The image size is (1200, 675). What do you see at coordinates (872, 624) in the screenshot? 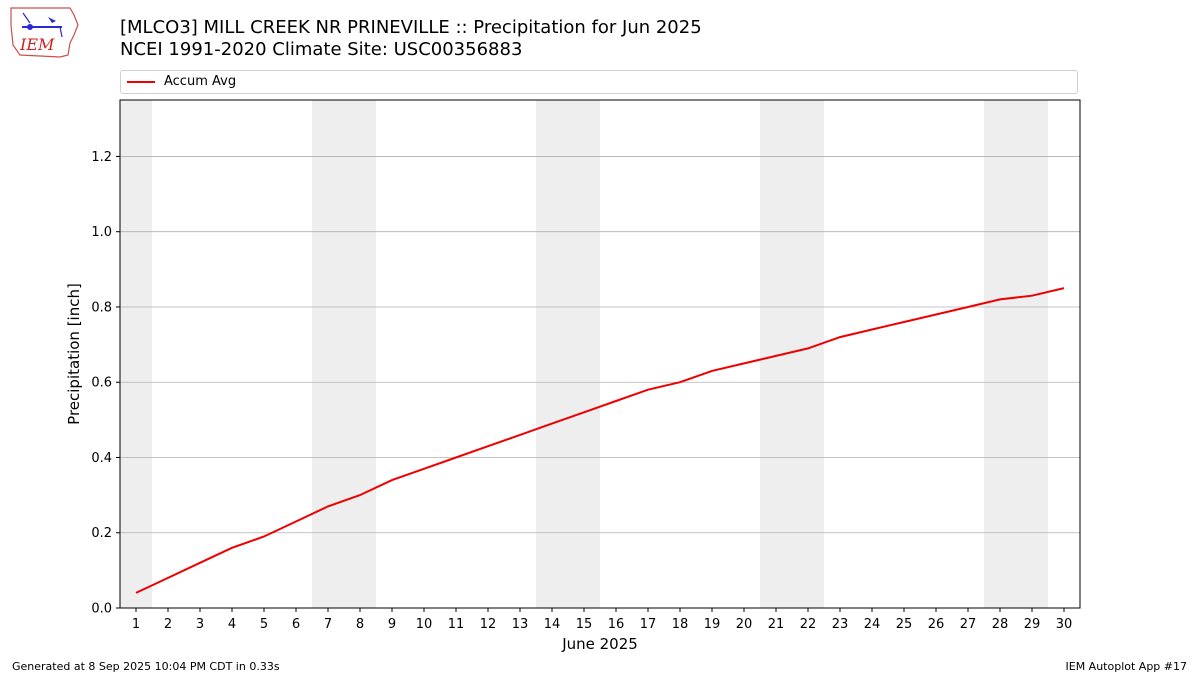
I see `xtick-label-24: 24` at bounding box center [872, 624].